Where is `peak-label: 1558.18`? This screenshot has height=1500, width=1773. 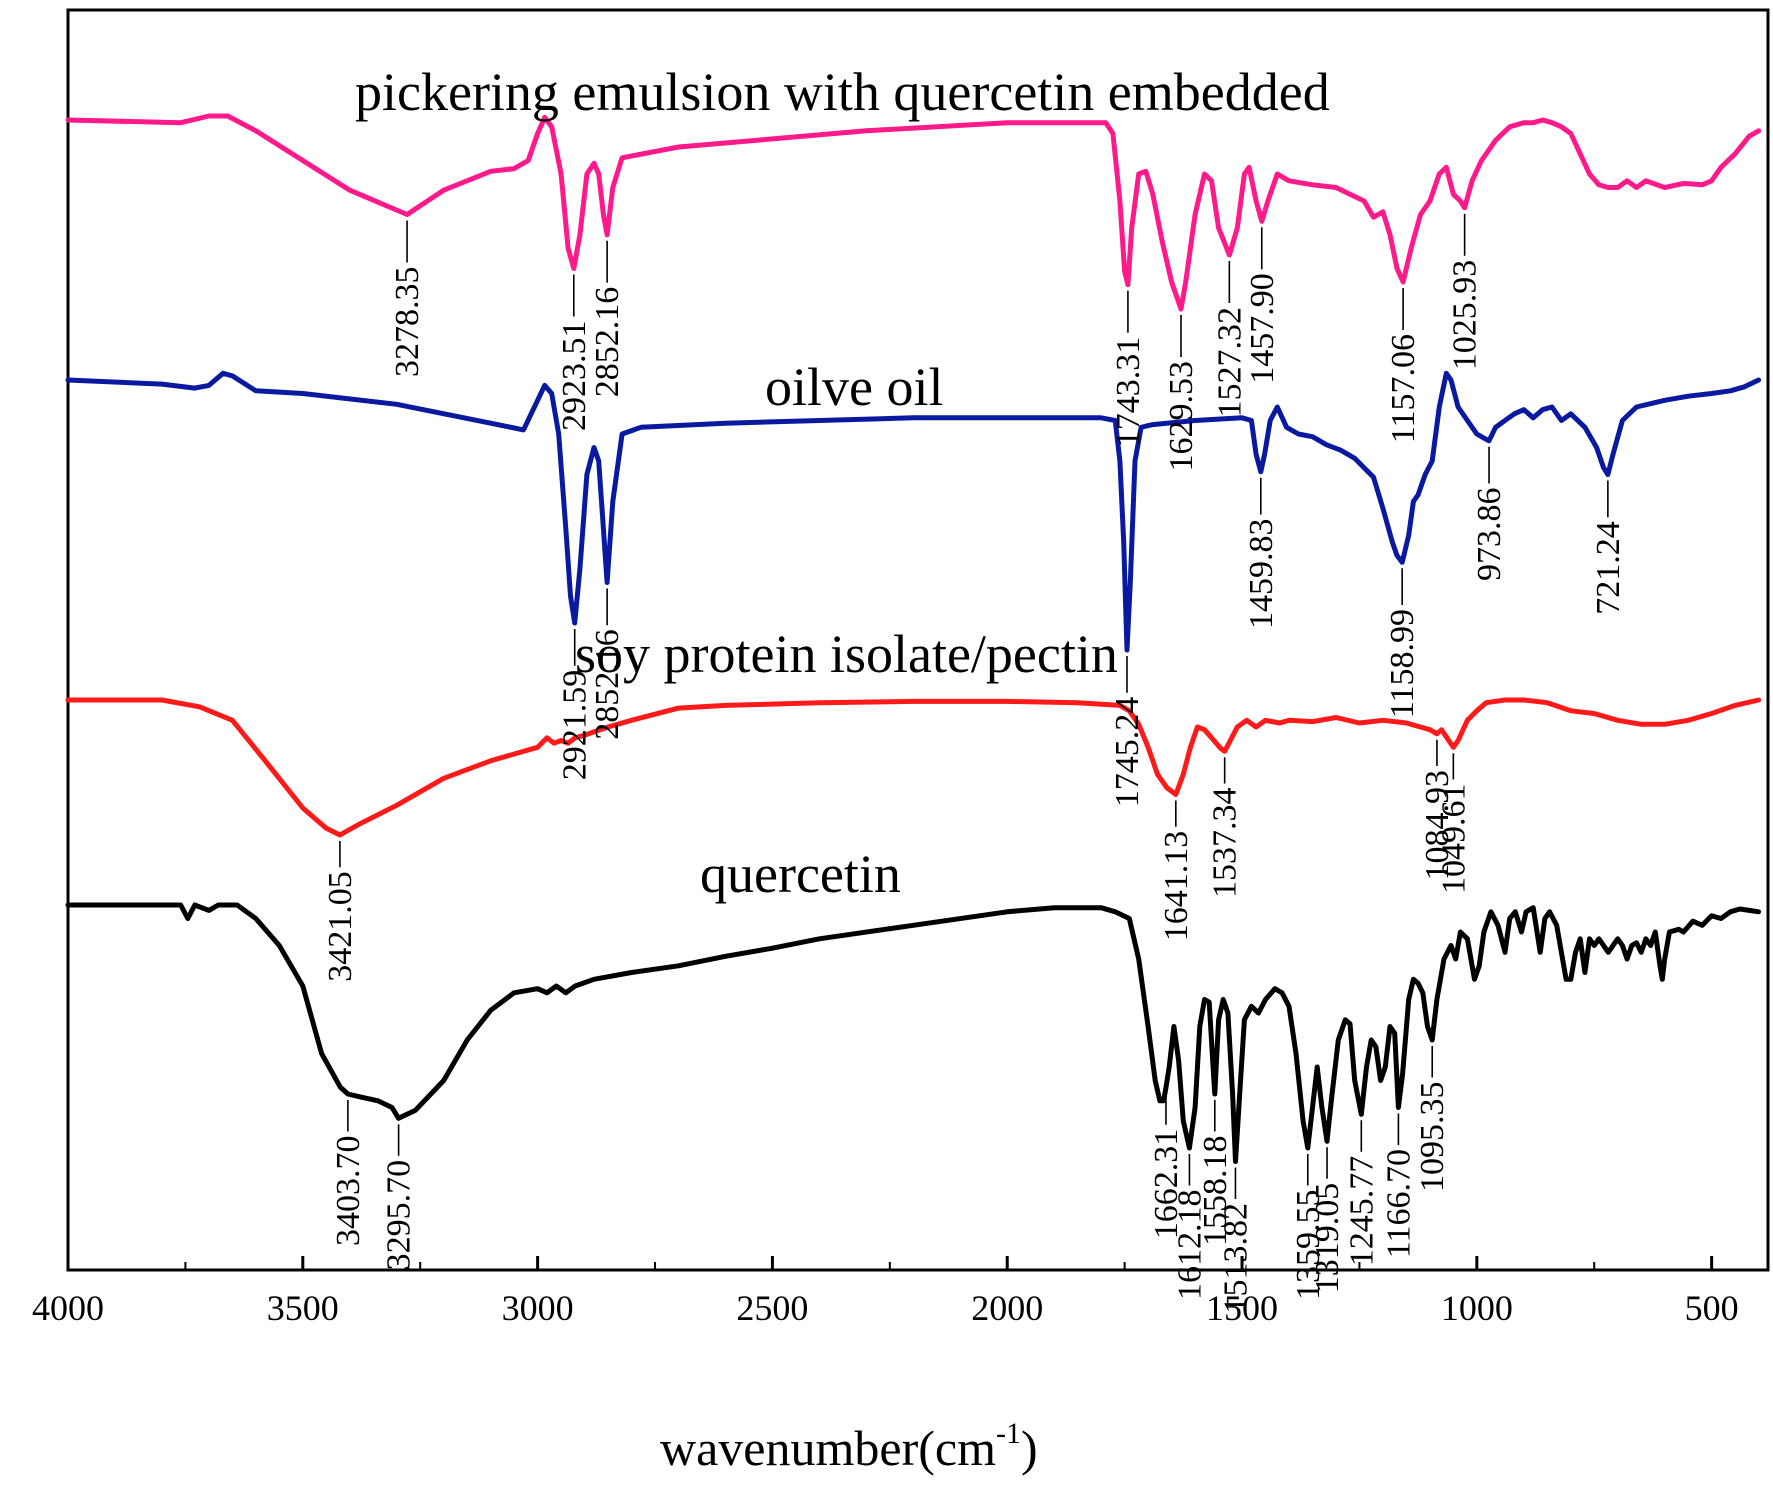
peak-label: 1558.18 is located at coordinates (1215, 1191).